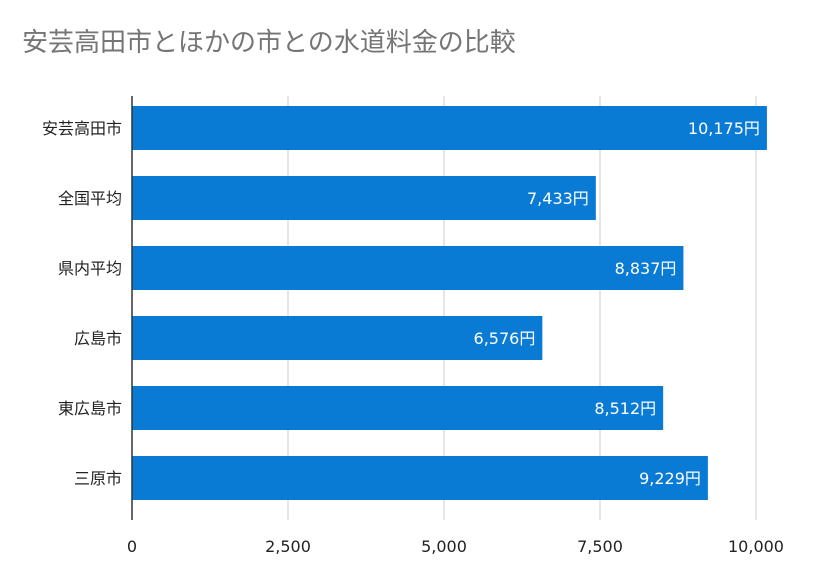 Image resolution: width=818 pixels, height=579 pixels. Describe the element at coordinates (90, 198) in the screenshot. I see `category-label: 全国平均` at that location.